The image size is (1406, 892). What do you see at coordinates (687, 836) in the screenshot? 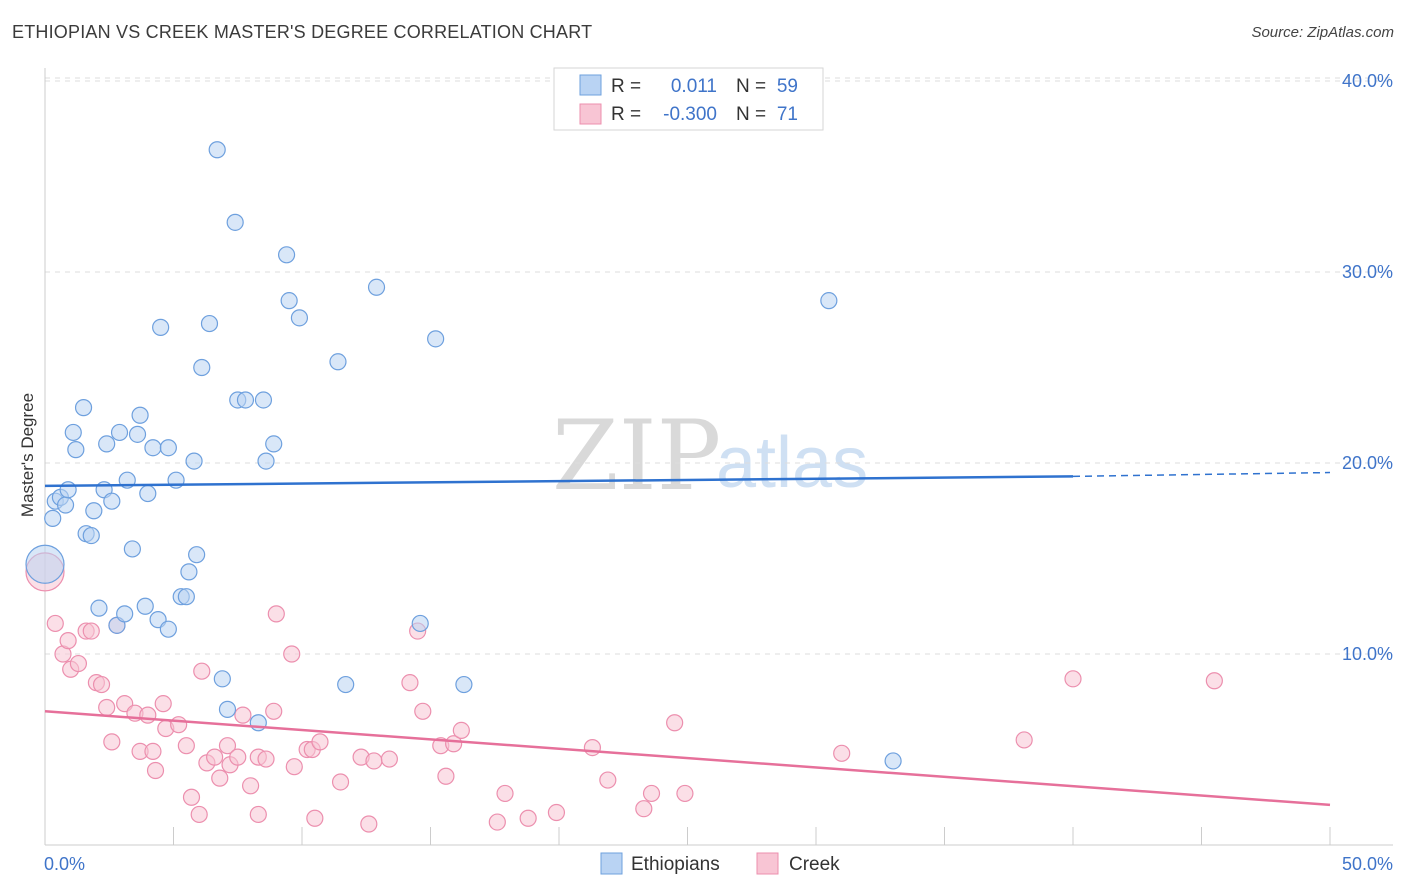
I see `x-axis-ticks` at bounding box center [687, 836].